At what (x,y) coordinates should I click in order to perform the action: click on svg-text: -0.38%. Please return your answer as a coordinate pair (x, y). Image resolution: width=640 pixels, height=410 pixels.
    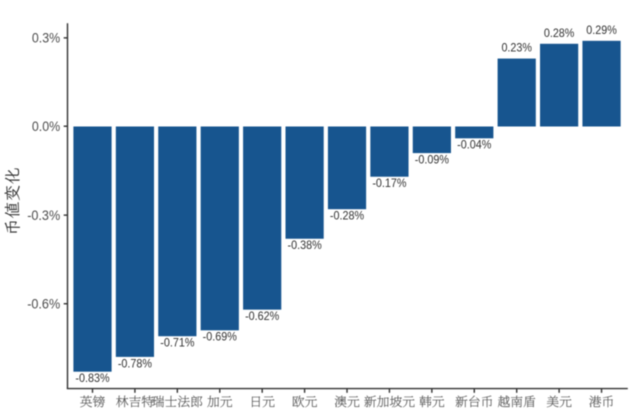
    Looking at the image, I should click on (305, 245).